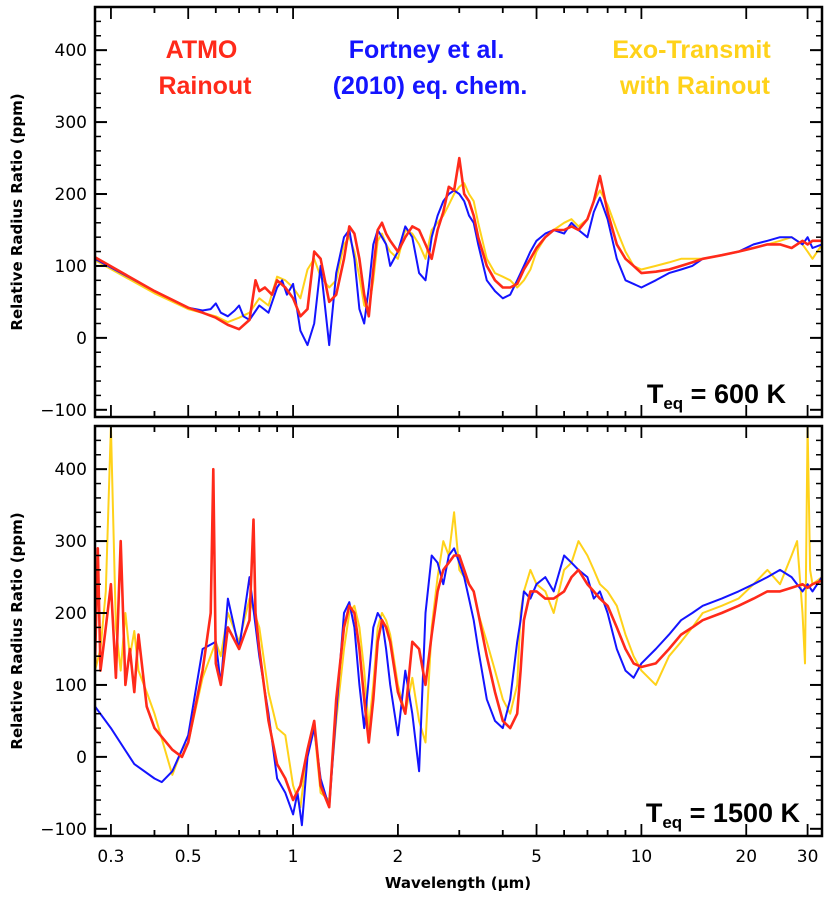 Image resolution: width=830 pixels, height=897 pixels. Describe the element at coordinates (71, 51) in the screenshot. I see `y-tick-label-top: 400` at that location.